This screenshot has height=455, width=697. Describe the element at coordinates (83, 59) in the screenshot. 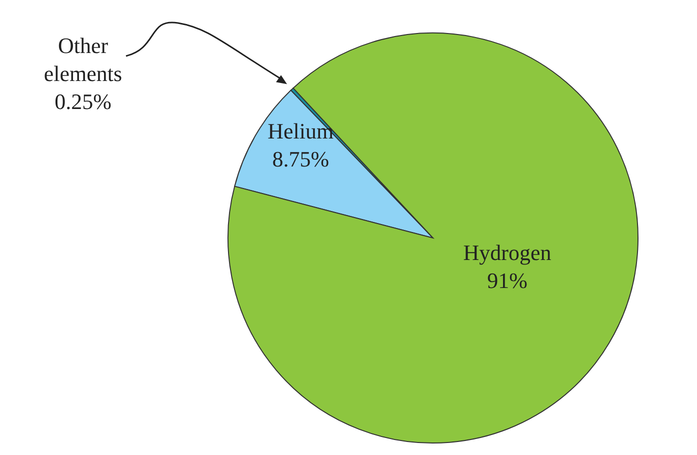

I see `slice-label: Other elements` at that location.